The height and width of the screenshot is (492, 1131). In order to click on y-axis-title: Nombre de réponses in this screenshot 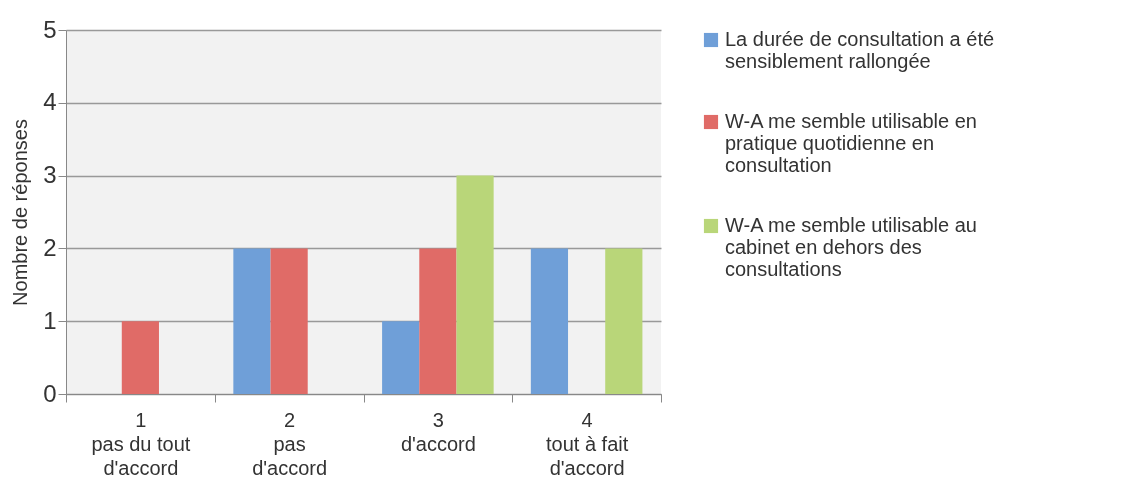, I will do `click(20, 212)`.